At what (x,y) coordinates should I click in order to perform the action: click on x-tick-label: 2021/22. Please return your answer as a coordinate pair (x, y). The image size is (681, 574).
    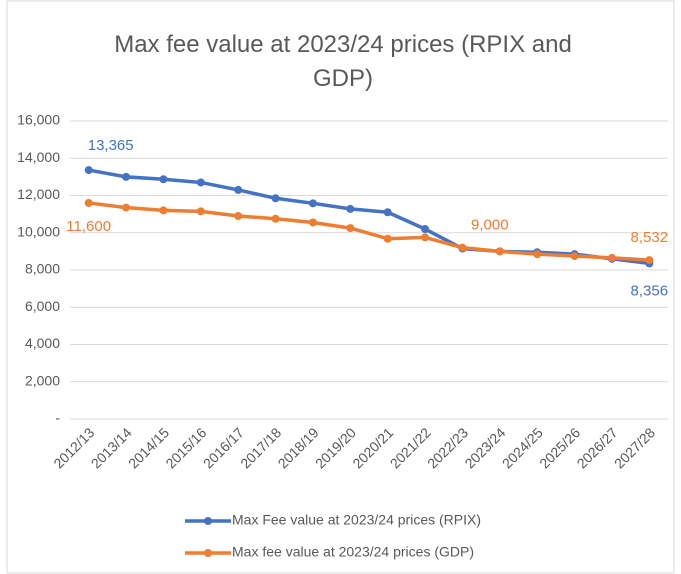
    Looking at the image, I should click on (410, 447).